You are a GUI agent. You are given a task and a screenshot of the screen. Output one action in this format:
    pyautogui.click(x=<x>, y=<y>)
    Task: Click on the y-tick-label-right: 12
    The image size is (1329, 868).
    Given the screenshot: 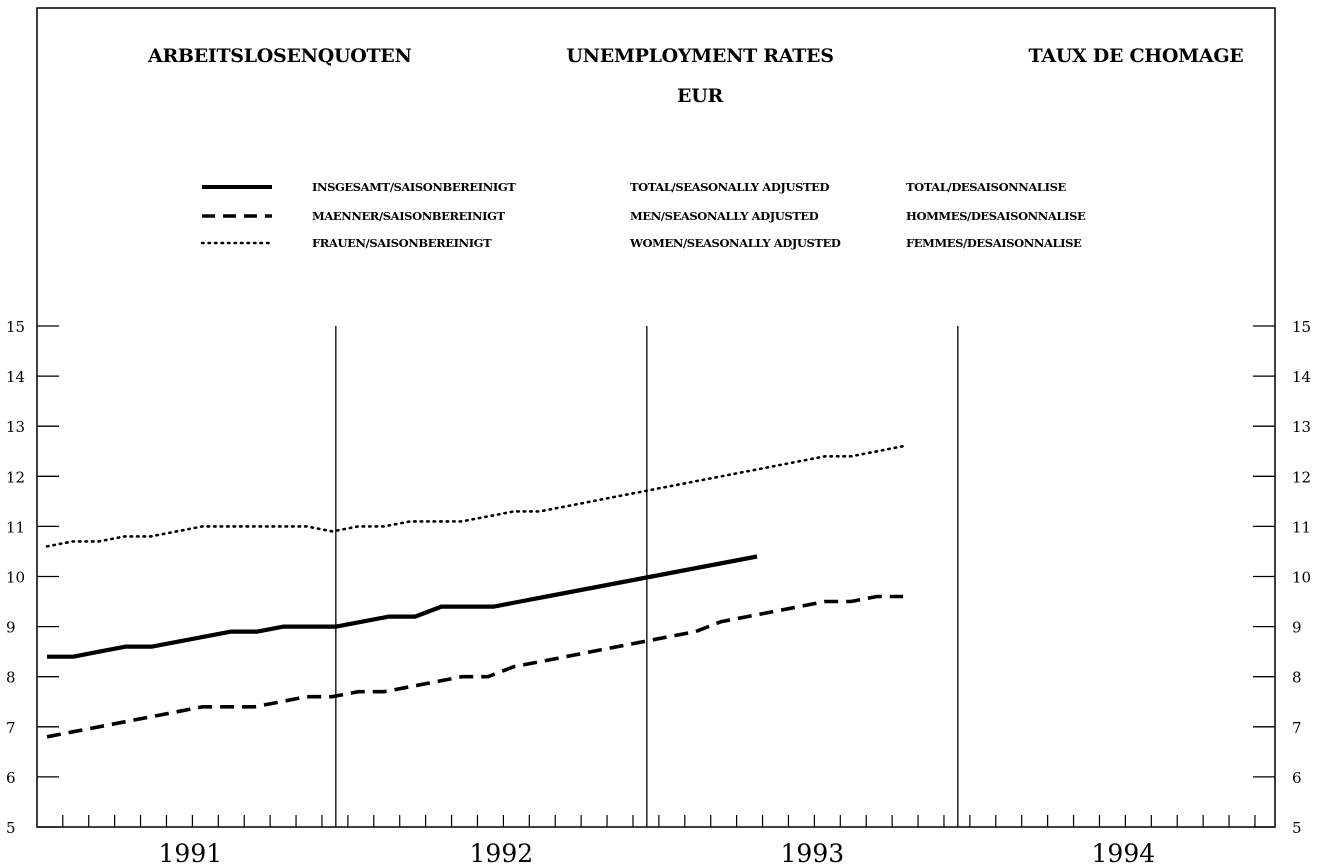 What is the action you would take?
    pyautogui.click(x=1301, y=477)
    